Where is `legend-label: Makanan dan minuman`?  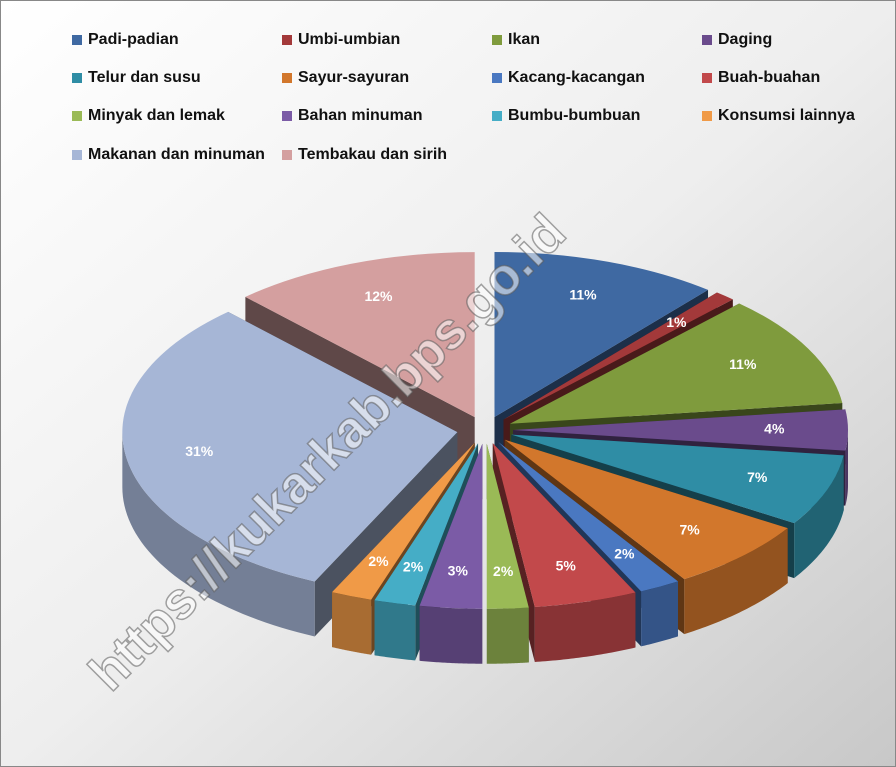 legend-label: Makanan dan minuman is located at coordinates (176, 154).